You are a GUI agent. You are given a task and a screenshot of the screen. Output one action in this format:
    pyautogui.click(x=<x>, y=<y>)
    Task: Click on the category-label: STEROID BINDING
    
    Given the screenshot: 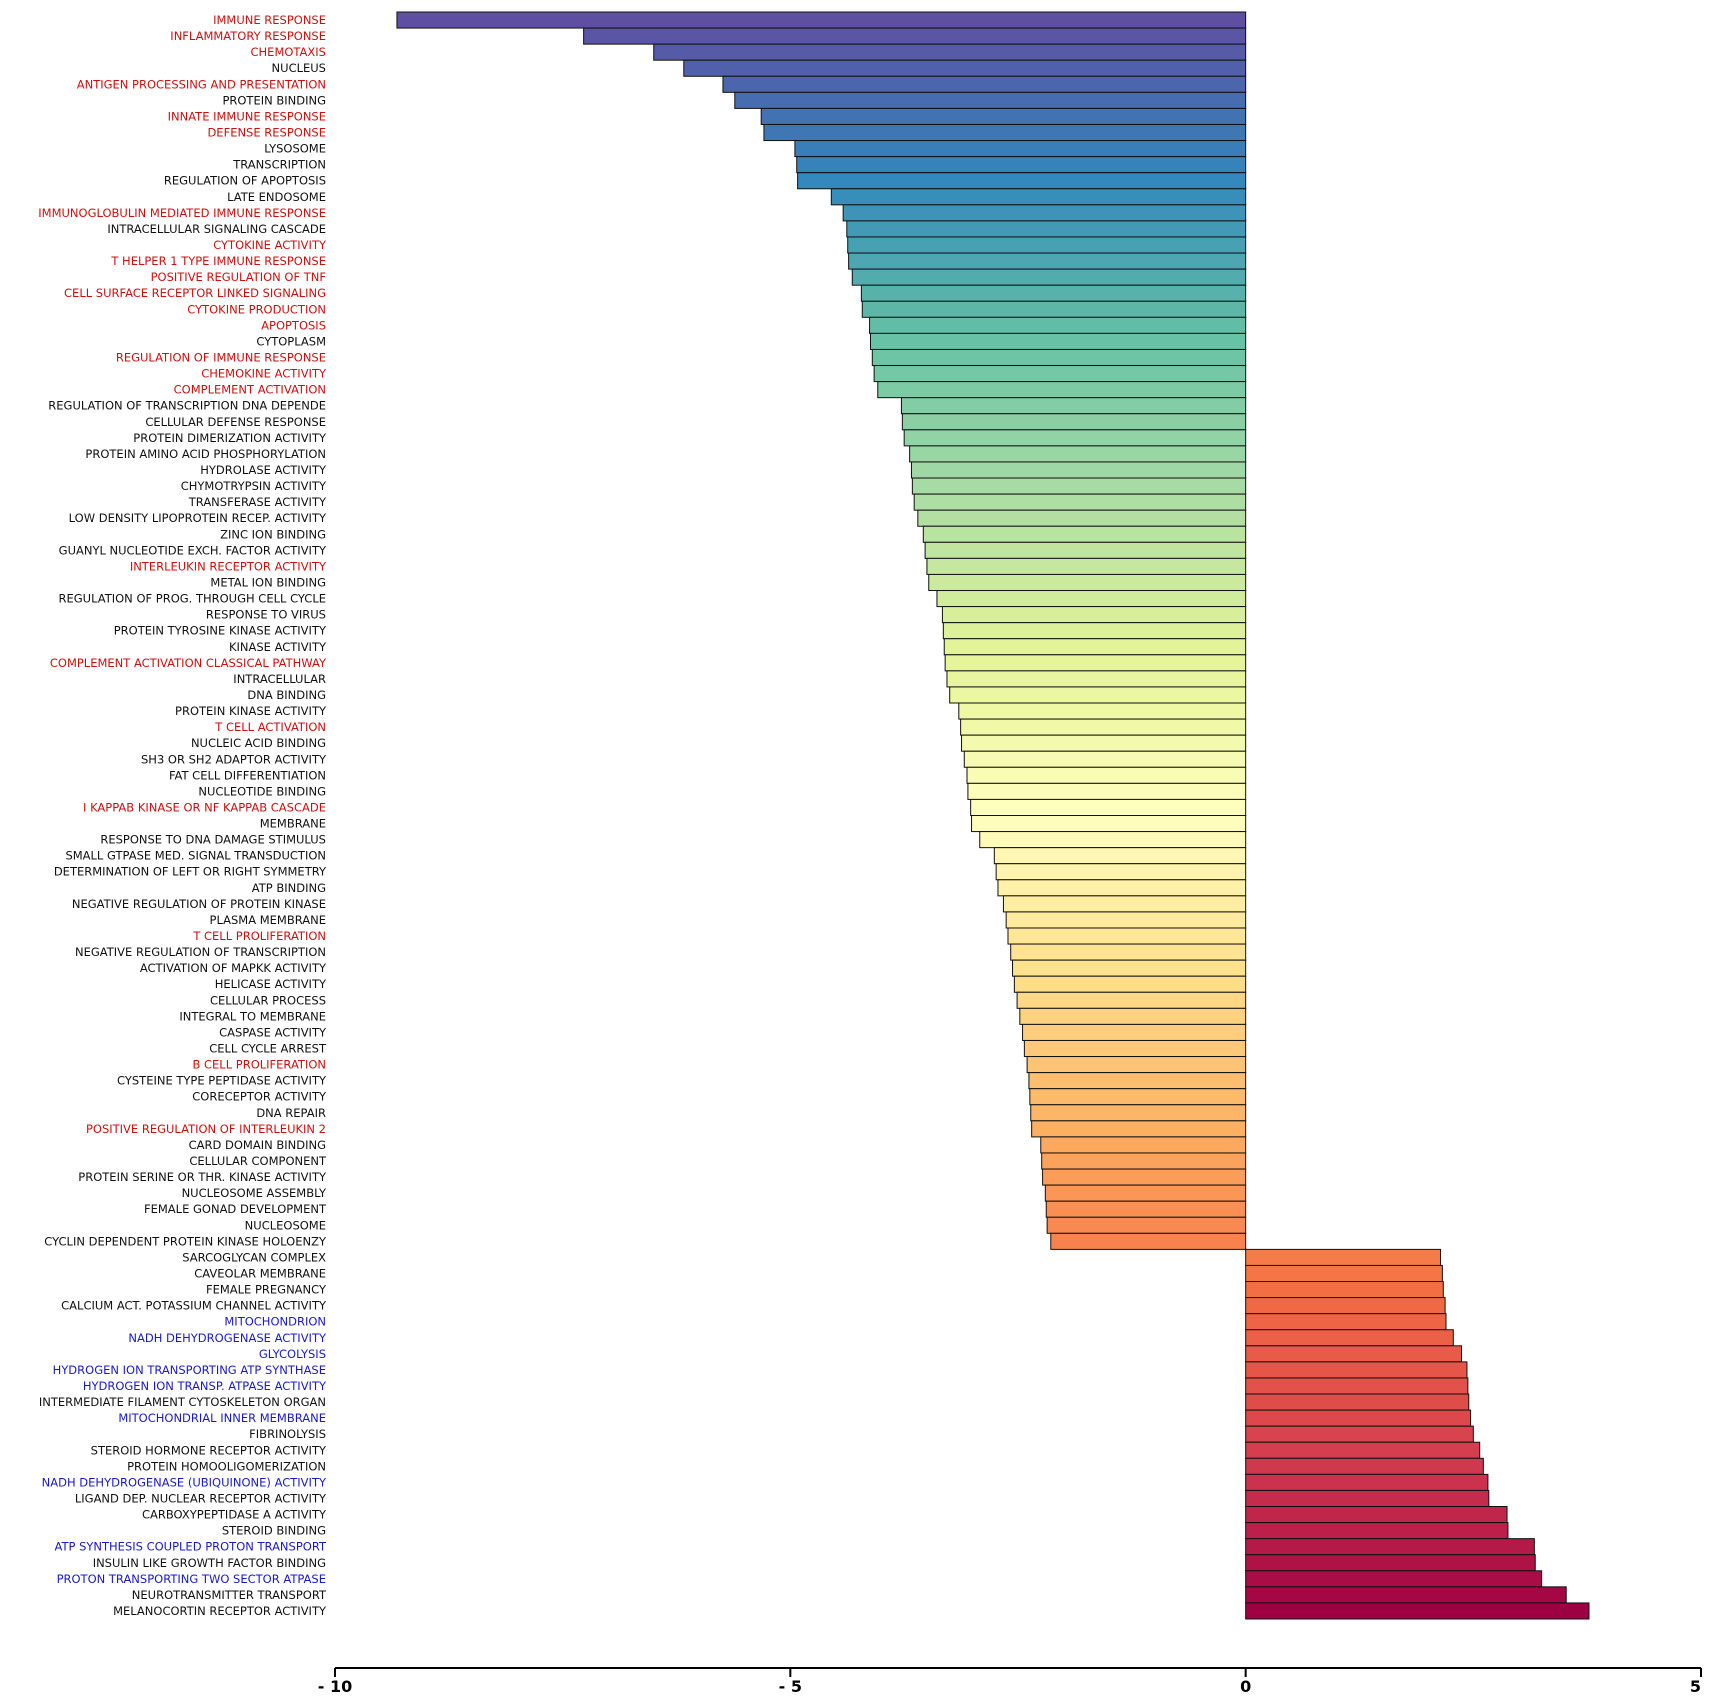 What is the action you would take?
    pyautogui.click(x=274, y=1531)
    